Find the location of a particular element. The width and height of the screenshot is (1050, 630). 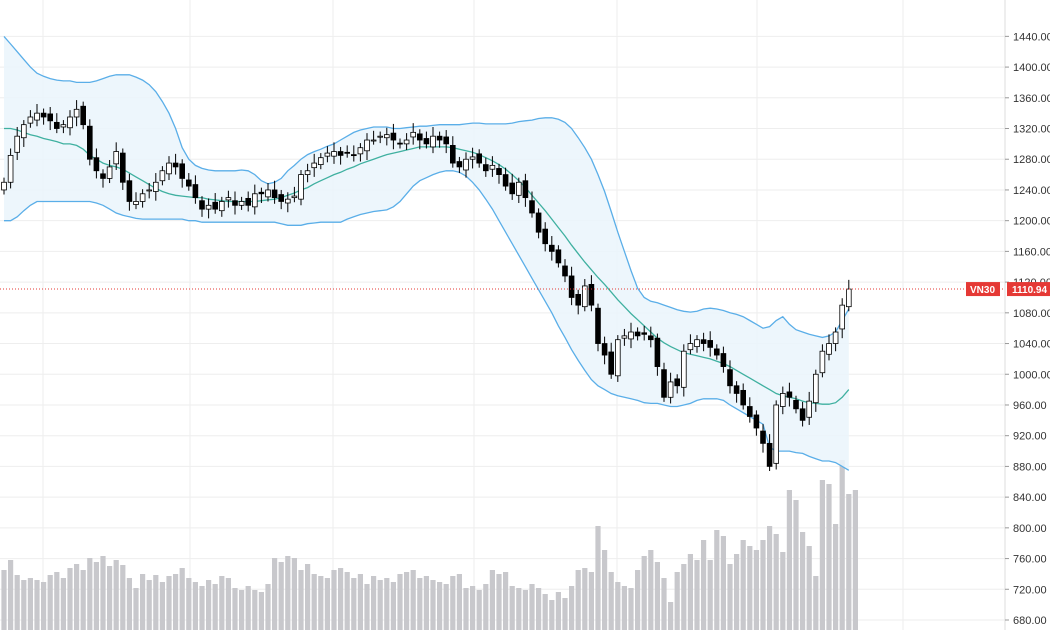

axis-tick-label: 1040.00 is located at coordinates (1031, 345).